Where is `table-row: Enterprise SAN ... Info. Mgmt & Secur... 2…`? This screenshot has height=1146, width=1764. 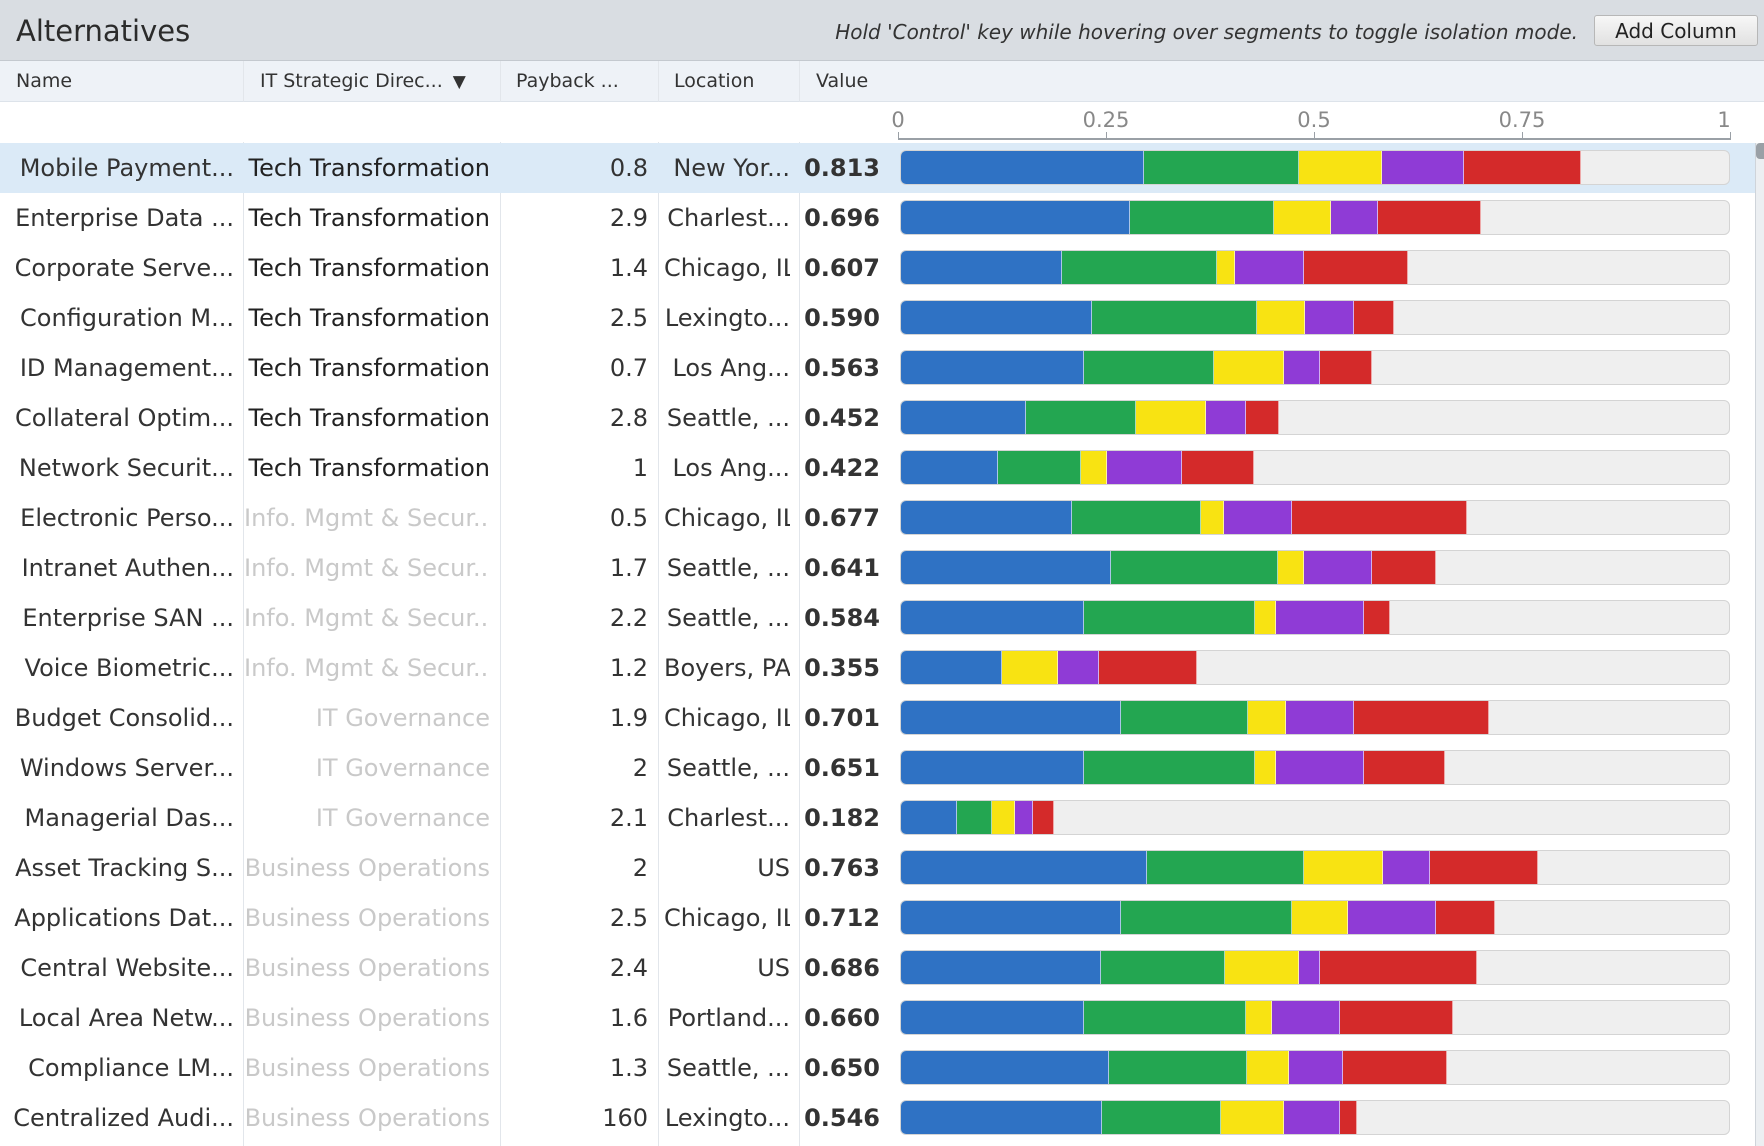 table-row: Enterprise SAN ... Info. Mgmt & Secur... 2… is located at coordinates (882, 618).